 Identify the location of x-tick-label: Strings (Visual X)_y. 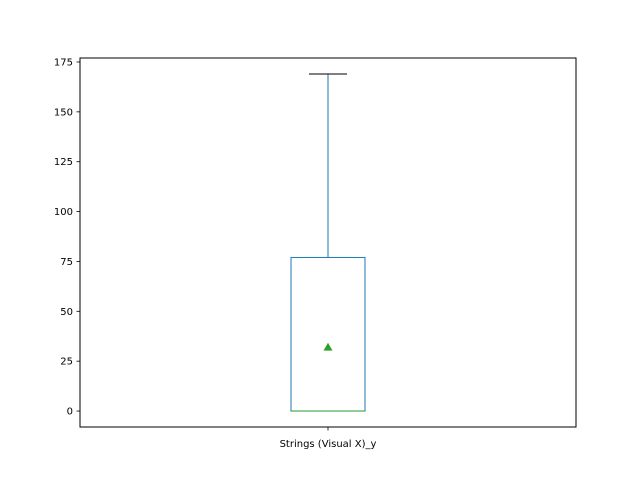
(328, 444).